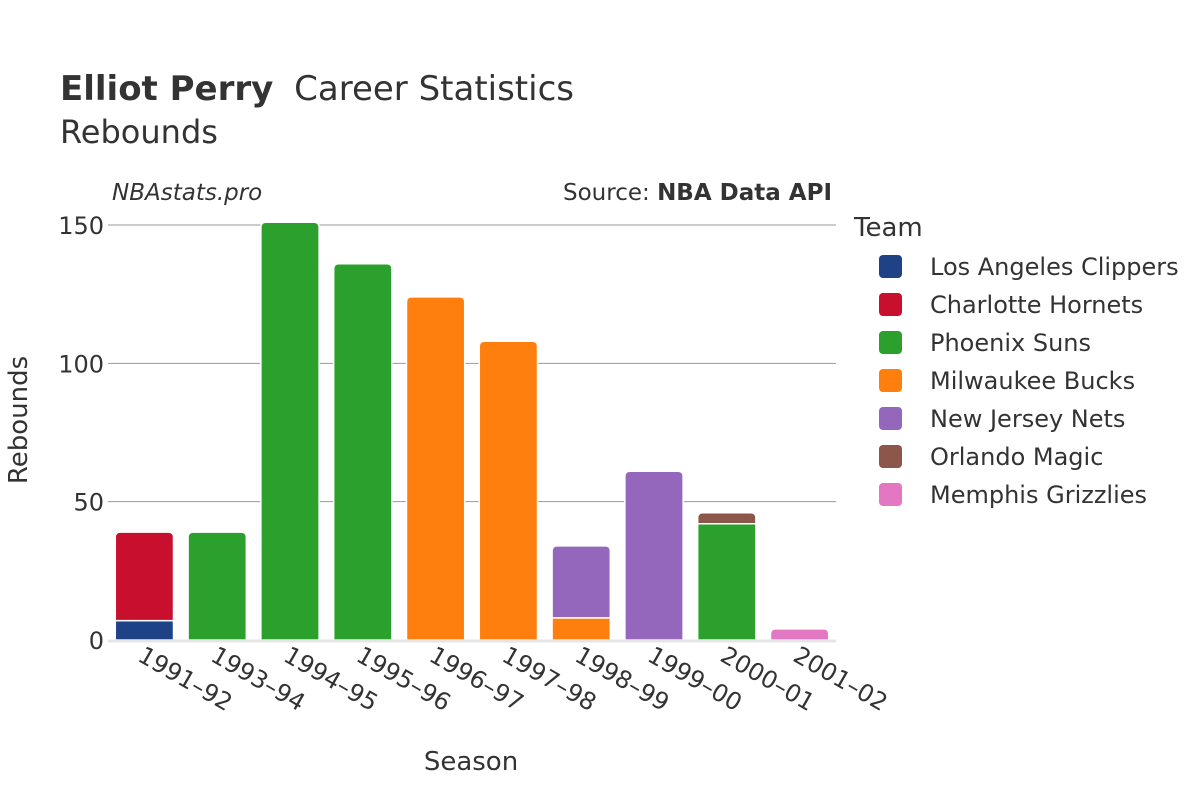 This screenshot has width=1200, height=804. I want to click on legend-label: Los Angeles Clippers, so click(1054, 267).